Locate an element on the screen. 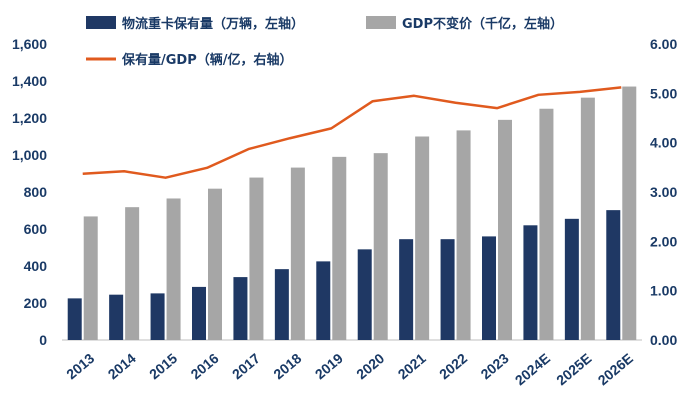 This screenshot has width=700, height=406. y-right-tick-label: 1.00 is located at coordinates (663, 291).